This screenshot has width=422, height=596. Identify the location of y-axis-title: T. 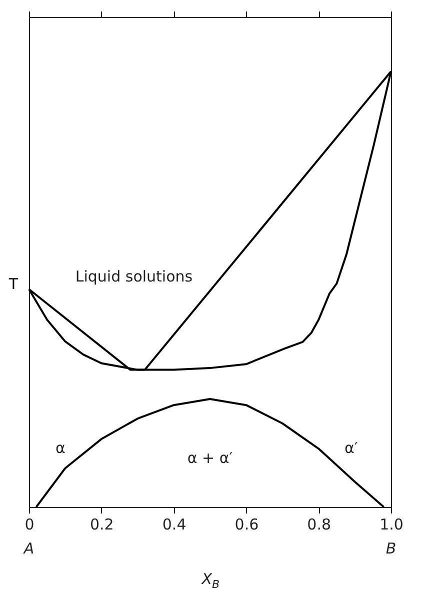
(13, 283).